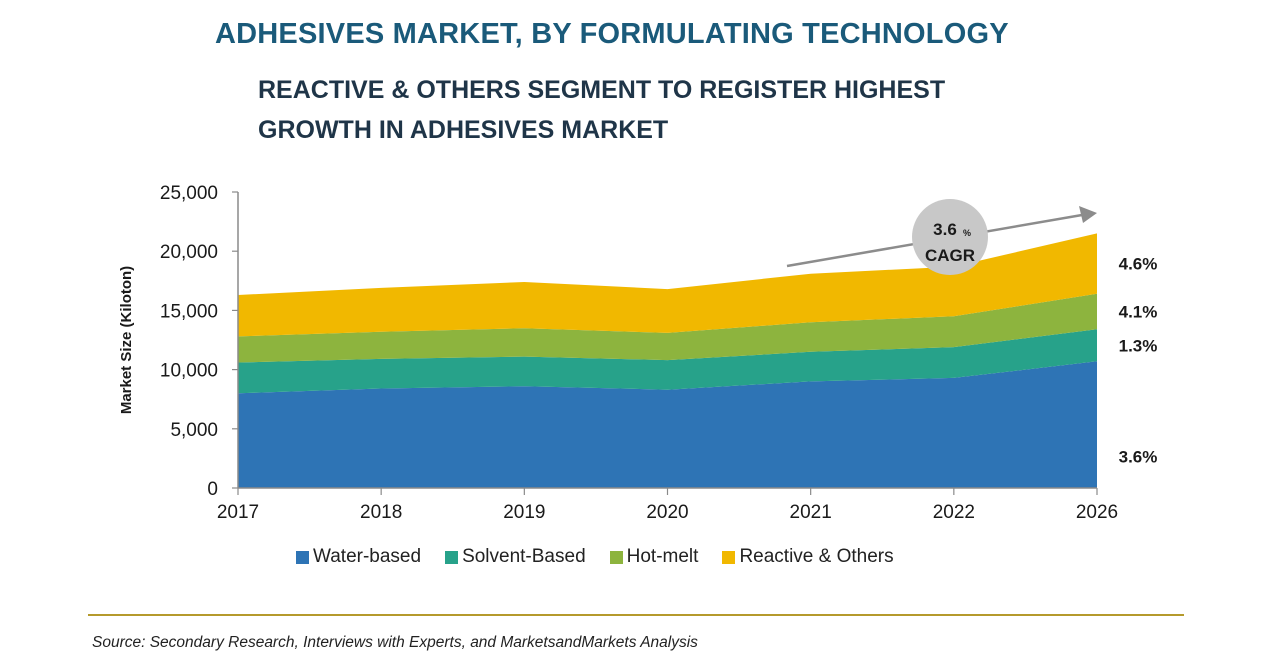  I want to click on legend-label-water-based: Water-based, so click(367, 556).